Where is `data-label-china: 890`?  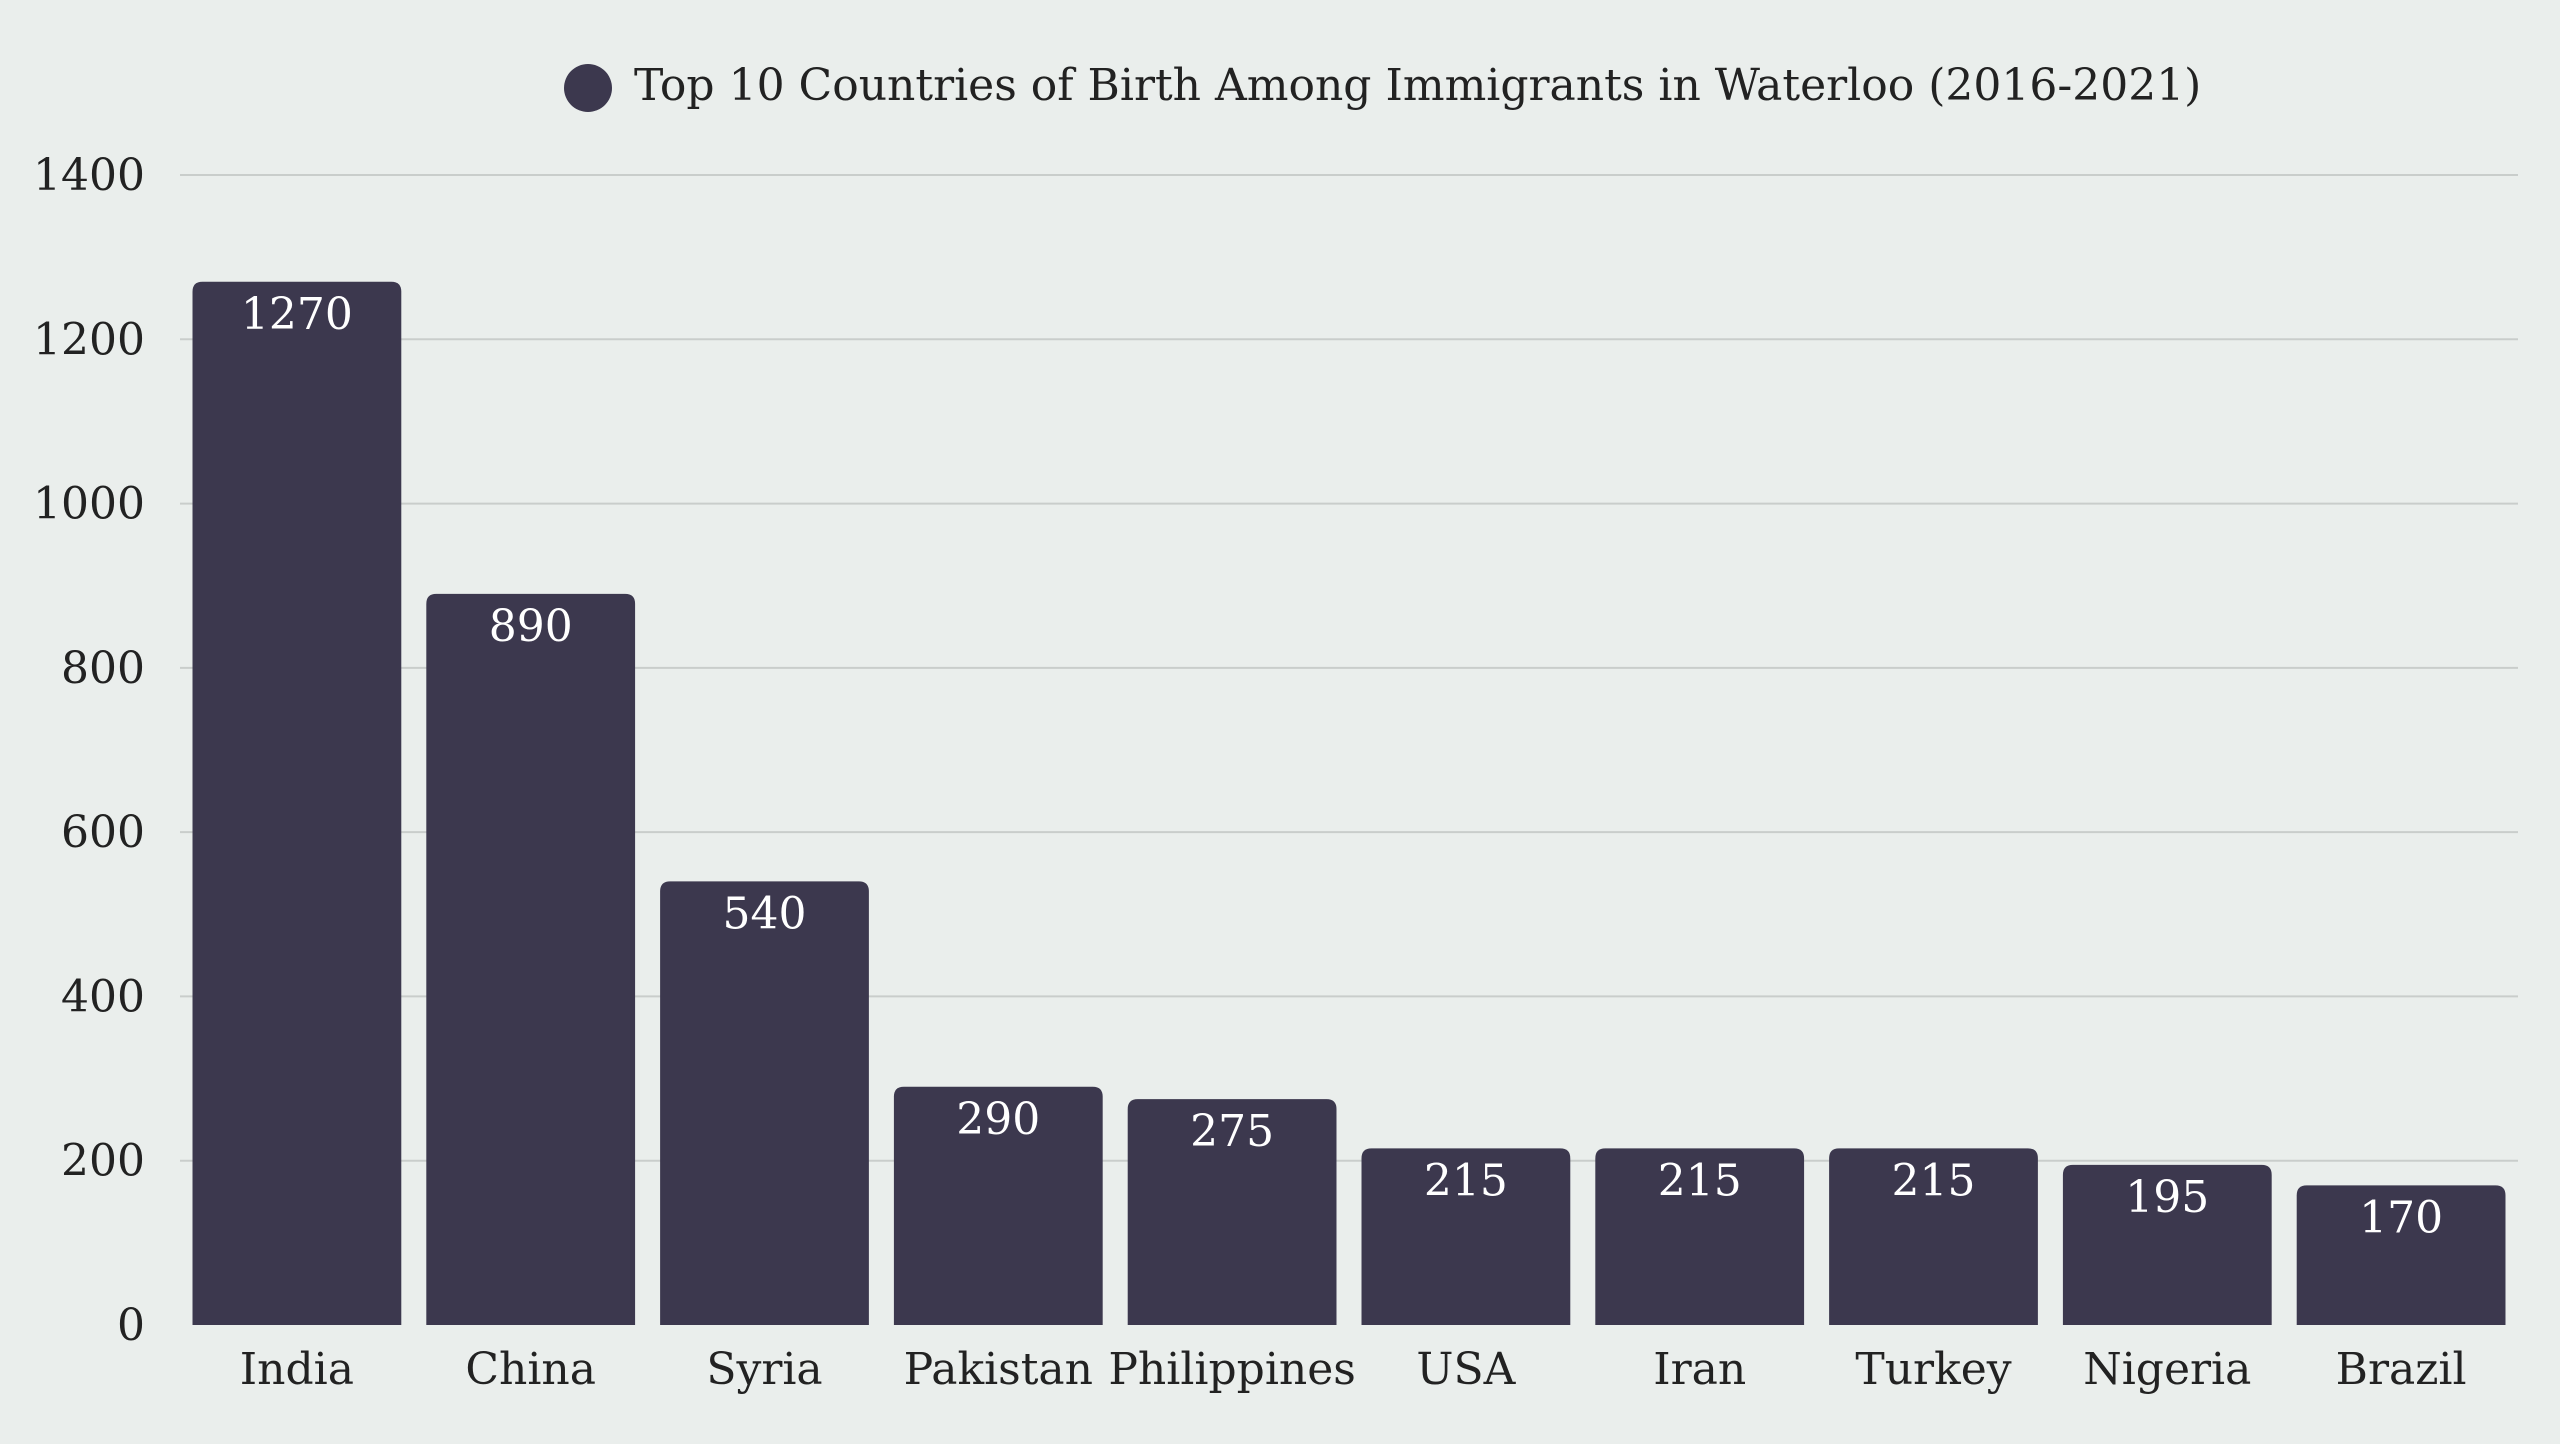 data-label-china: 890 is located at coordinates (531, 626).